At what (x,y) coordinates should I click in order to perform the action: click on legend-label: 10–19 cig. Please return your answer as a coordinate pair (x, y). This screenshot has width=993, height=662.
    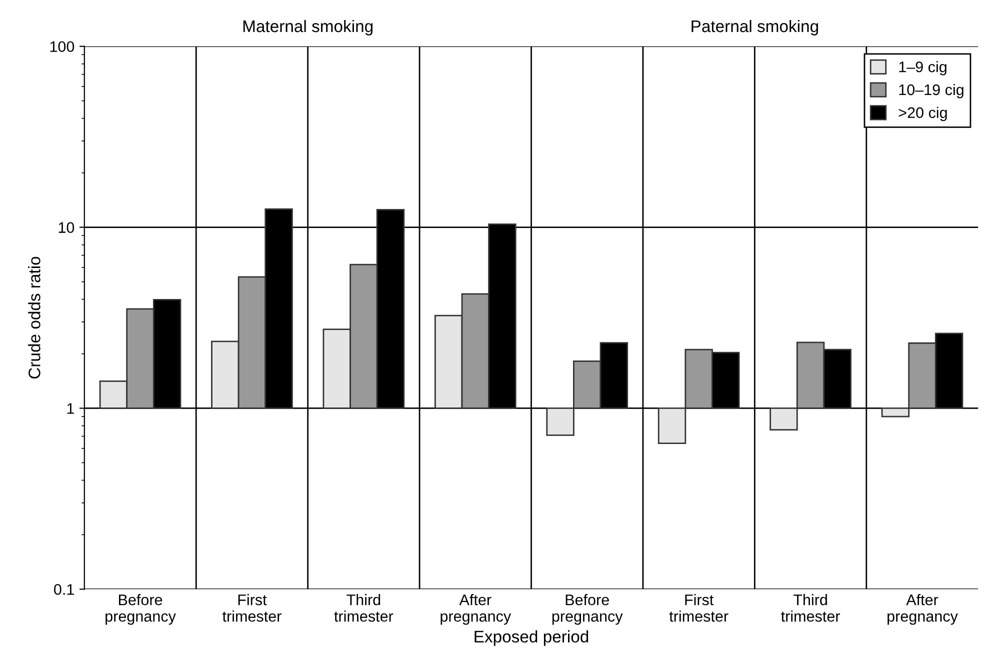
    Looking at the image, I should click on (931, 91).